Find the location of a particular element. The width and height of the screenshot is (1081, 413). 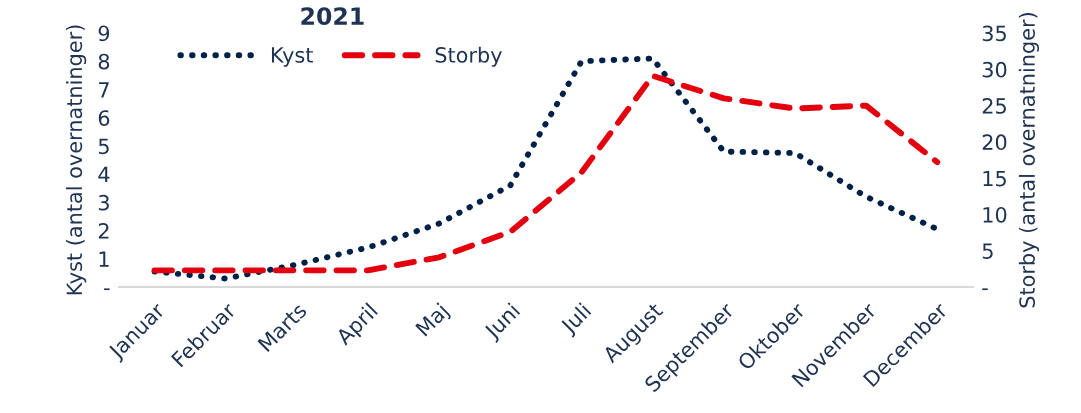

y2-tick-label: - is located at coordinates (985, 289).